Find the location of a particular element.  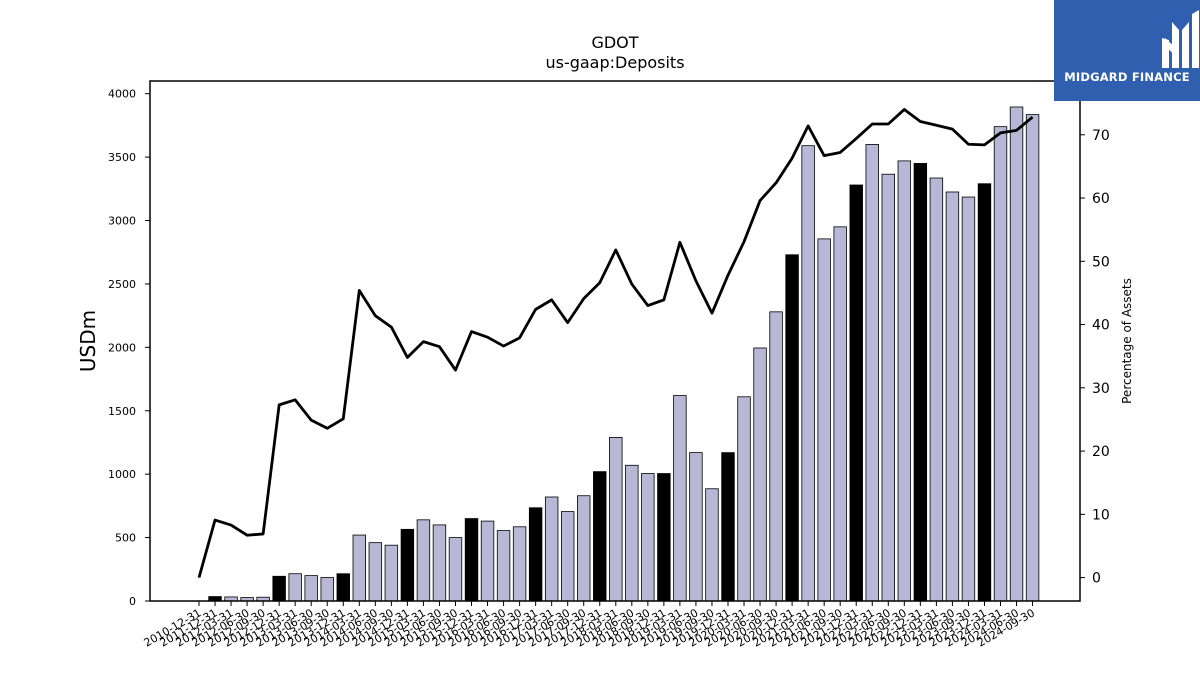

y2-tick-label: 0 is located at coordinates (1096, 579).